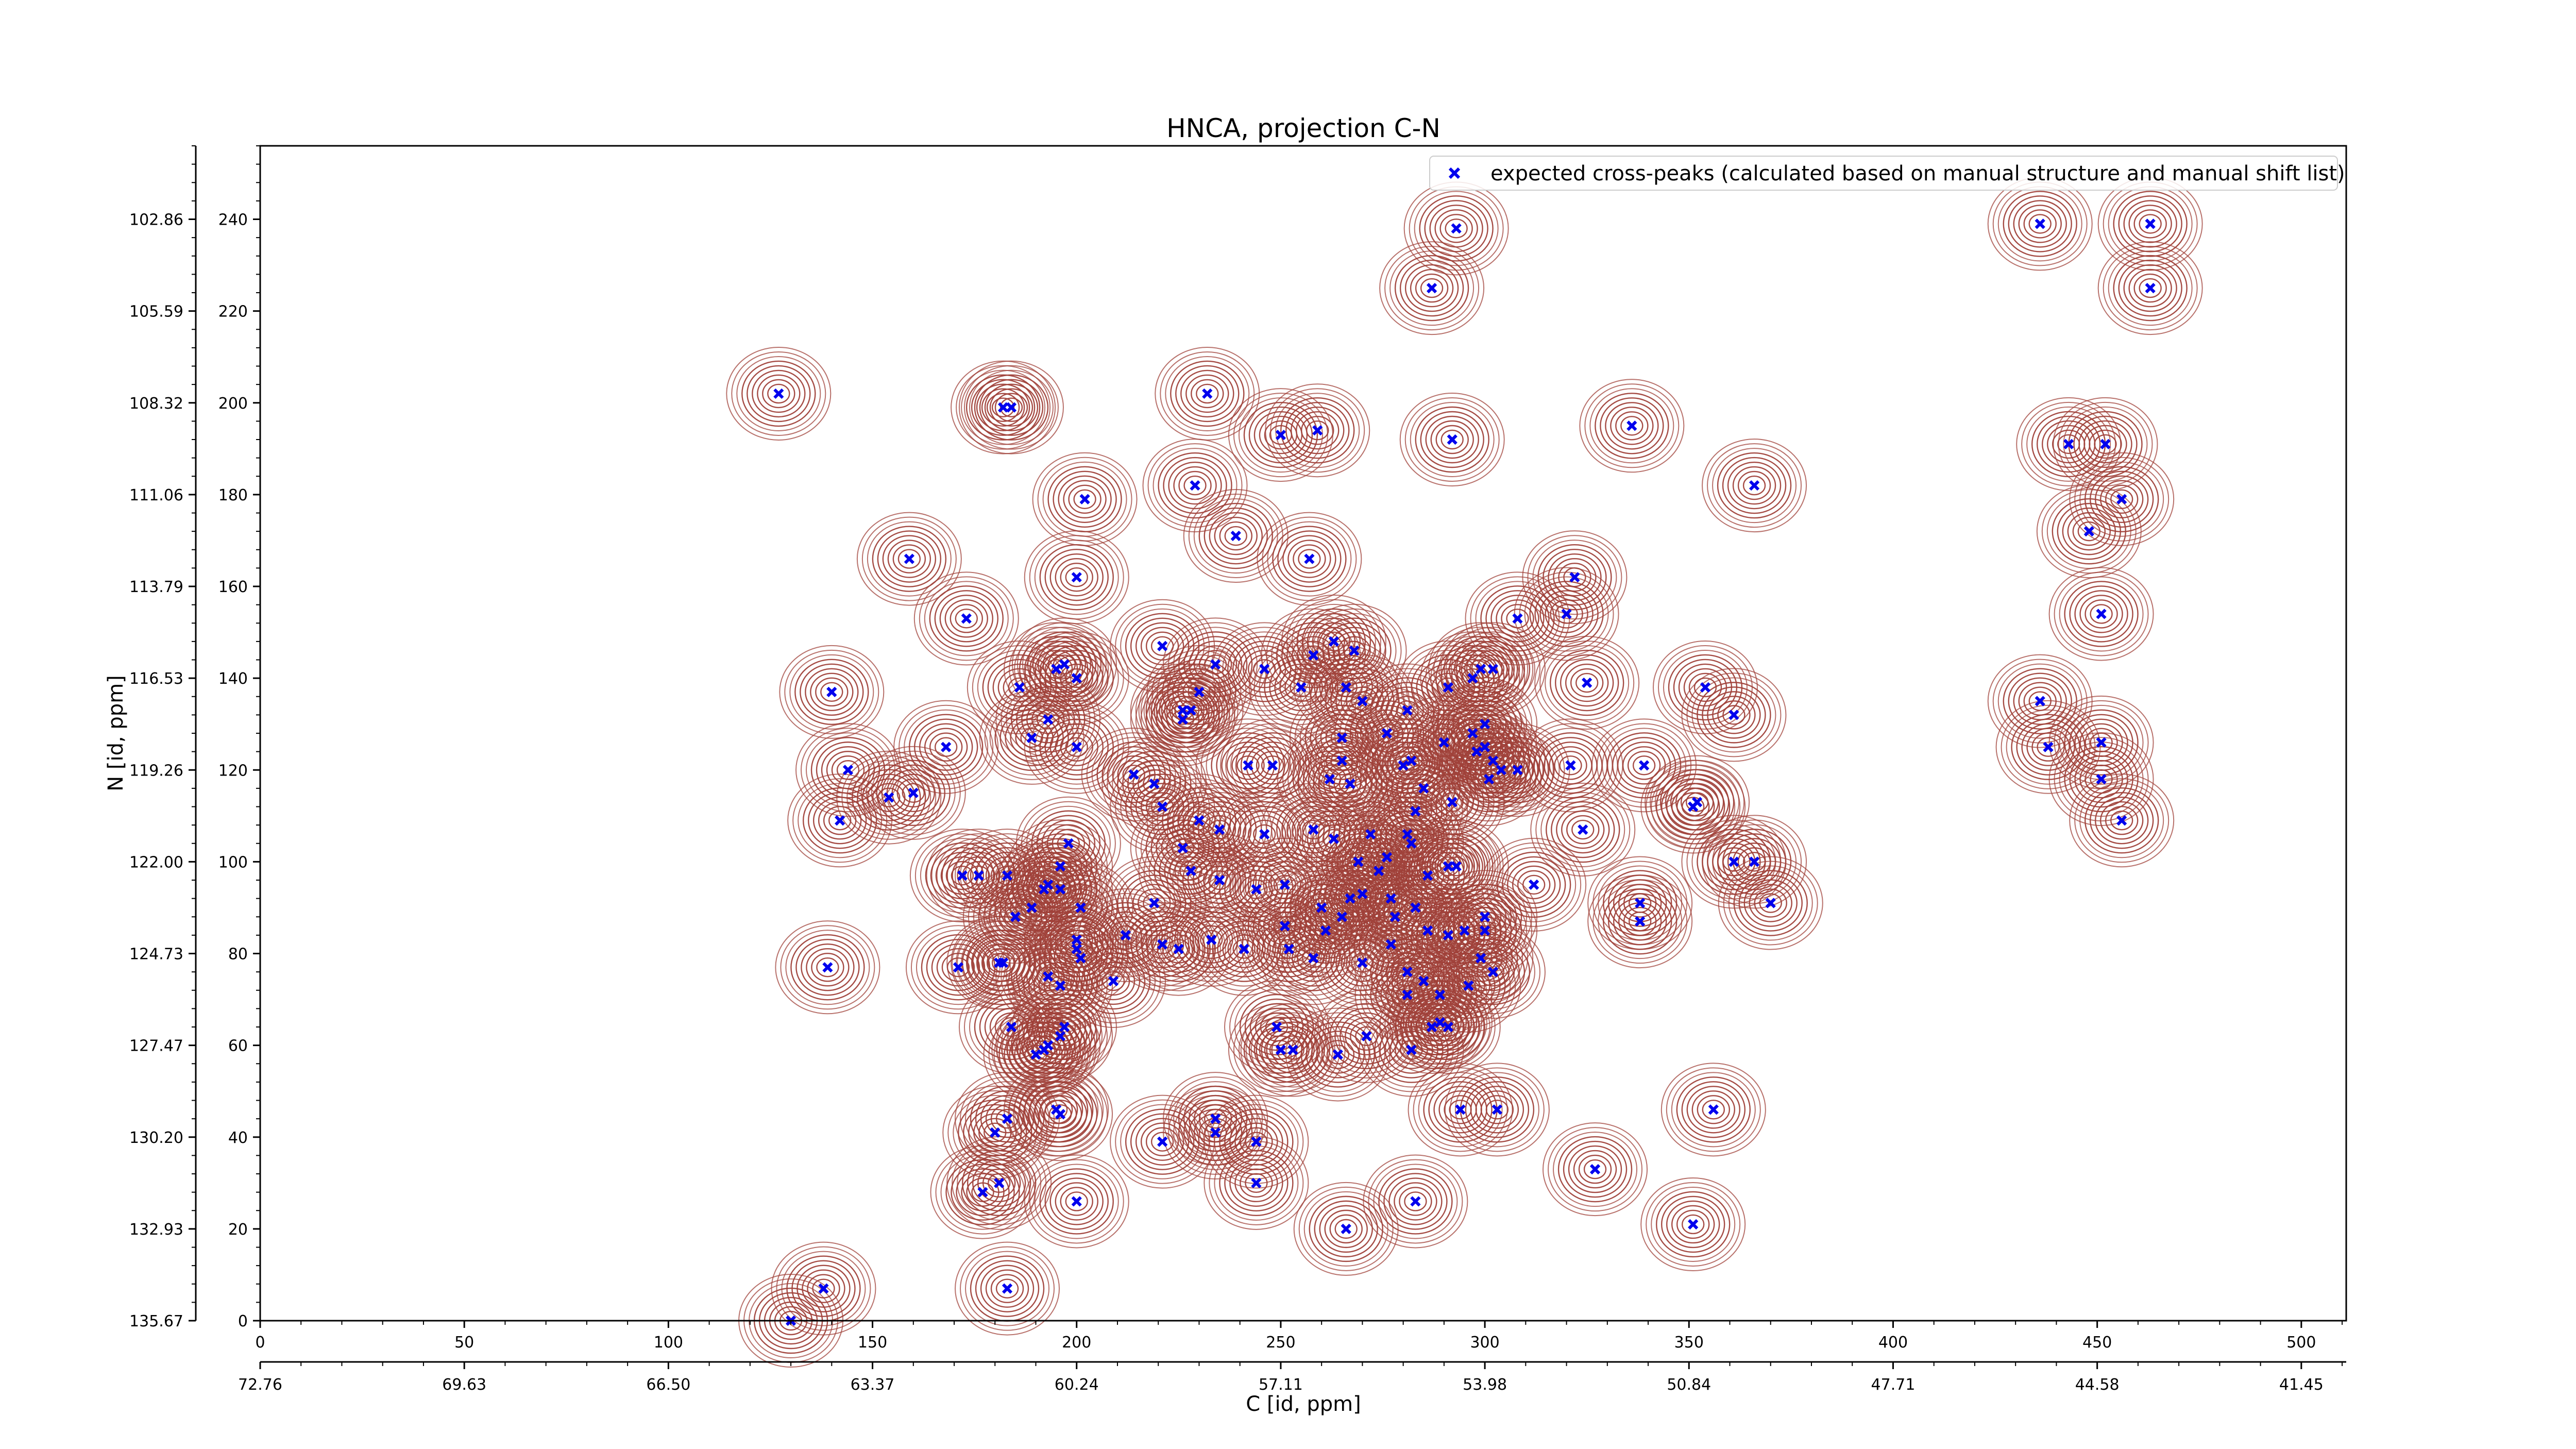 This screenshot has width=2576, height=1449. I want to click on y-ppm-tick-label: 111.06, so click(156, 495).